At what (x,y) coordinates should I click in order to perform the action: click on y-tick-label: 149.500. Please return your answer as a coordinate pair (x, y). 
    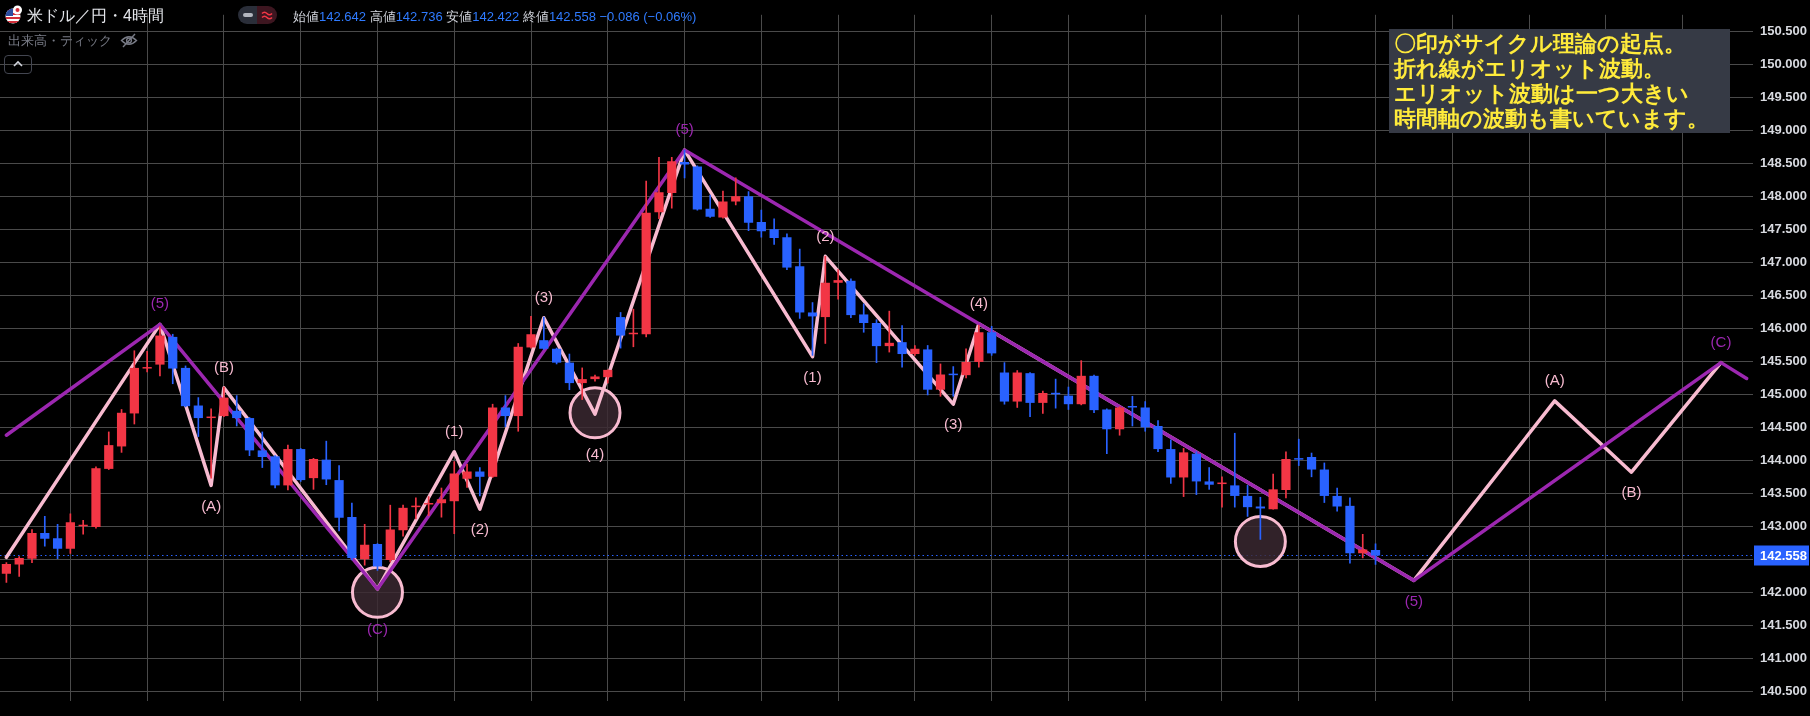
    Looking at the image, I should click on (1783, 96).